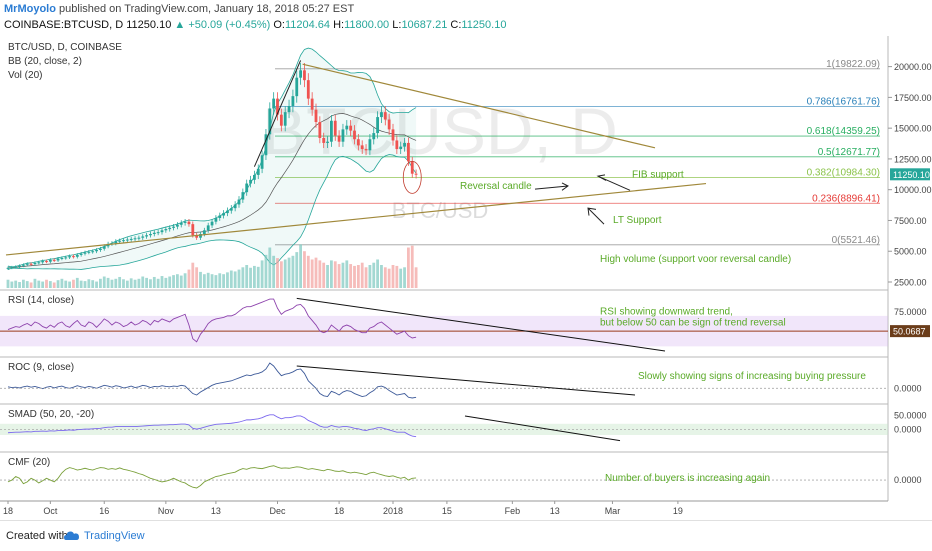 The width and height of the screenshot is (932, 551). I want to click on author-link: MrMoyolo, so click(30, 9).